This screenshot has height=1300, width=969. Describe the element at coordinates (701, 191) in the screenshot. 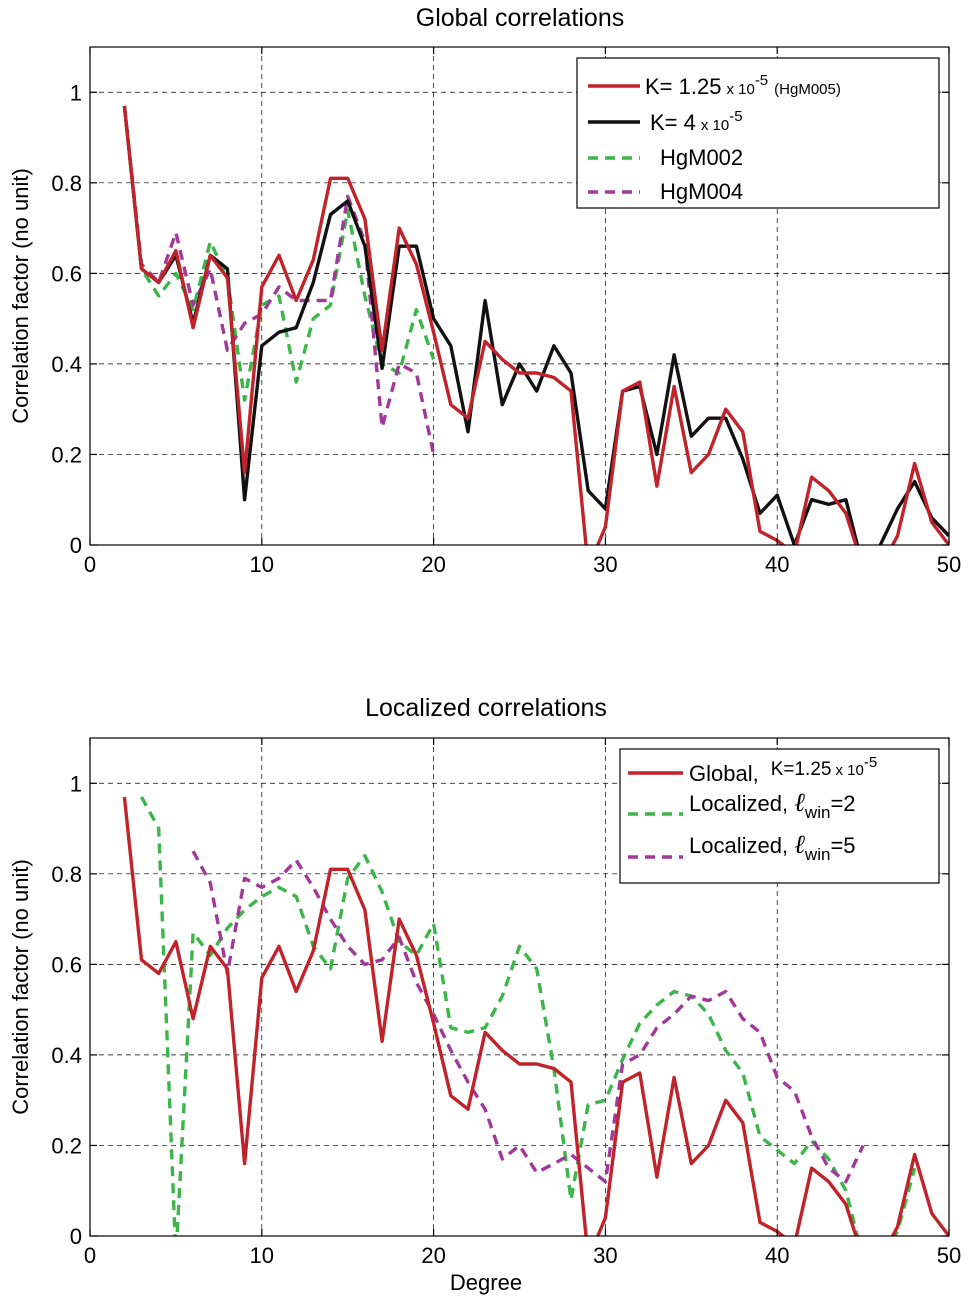

I see `legend-label-hgm004: HgM004` at that location.